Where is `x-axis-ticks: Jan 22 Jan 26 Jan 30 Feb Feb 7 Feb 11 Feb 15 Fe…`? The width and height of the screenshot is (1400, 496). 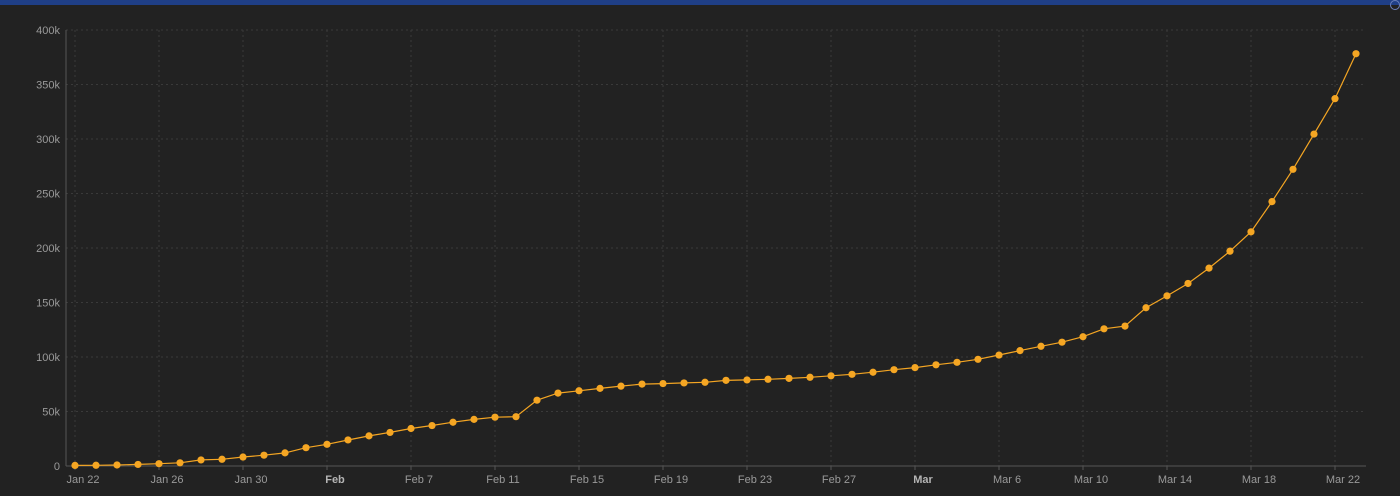
x-axis-ticks: Jan 22 Jan 26 Jan 30 Feb Feb 7 Feb 11 Feb 15 Fe… is located at coordinates (713, 480).